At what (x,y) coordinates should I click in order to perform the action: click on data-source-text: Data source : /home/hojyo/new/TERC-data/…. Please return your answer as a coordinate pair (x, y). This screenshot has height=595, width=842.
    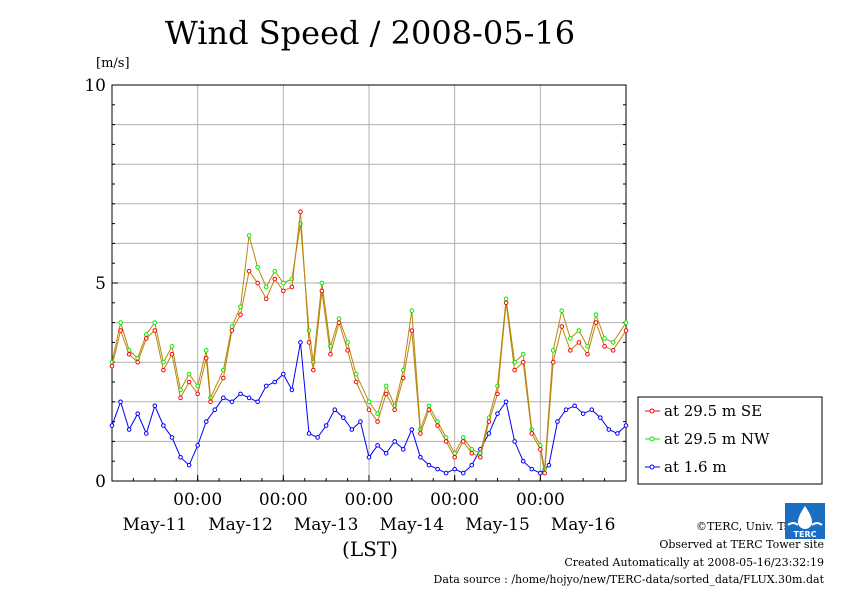
    Looking at the image, I should click on (629, 579).